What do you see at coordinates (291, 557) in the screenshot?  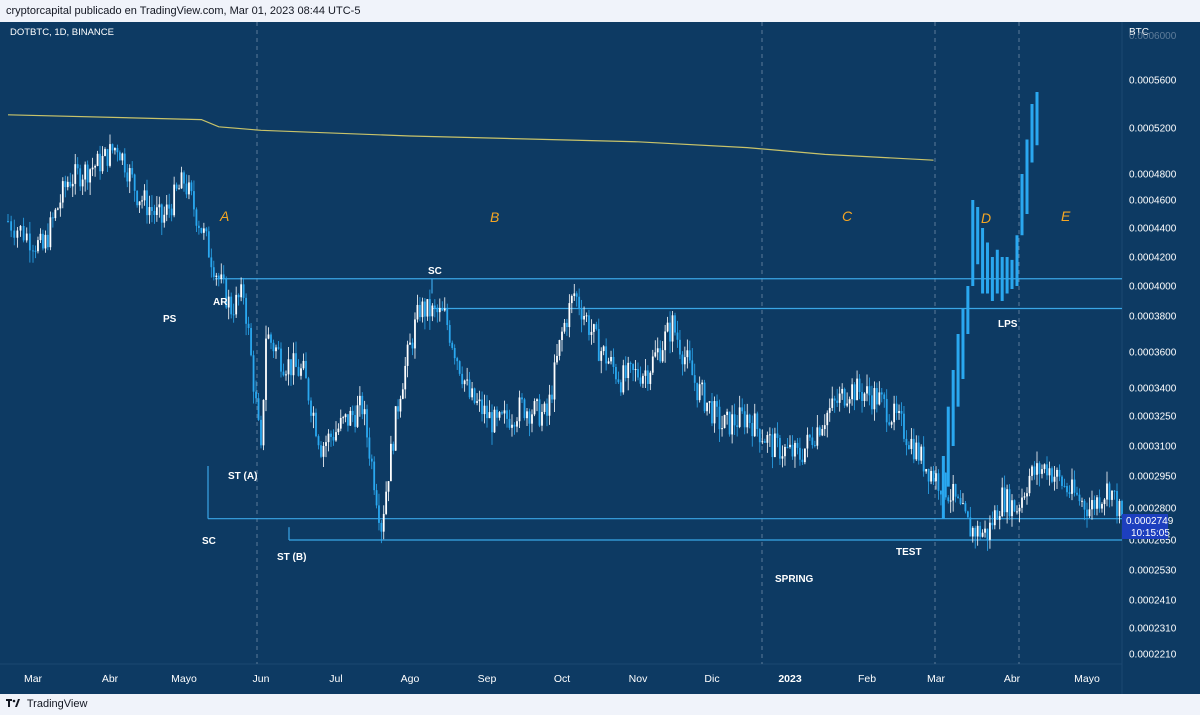 I see `event-label-st-b: ST (B)` at bounding box center [291, 557].